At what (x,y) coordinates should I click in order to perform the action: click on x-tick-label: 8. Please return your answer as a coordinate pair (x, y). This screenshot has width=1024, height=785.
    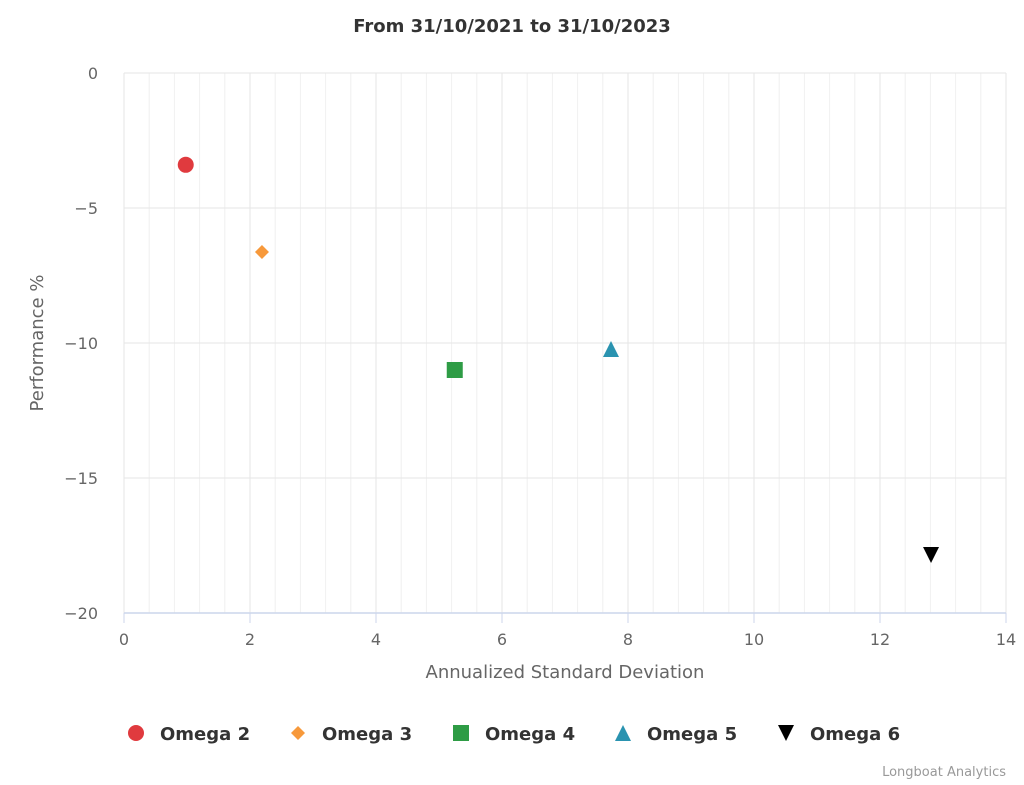
    Looking at the image, I should click on (628, 639).